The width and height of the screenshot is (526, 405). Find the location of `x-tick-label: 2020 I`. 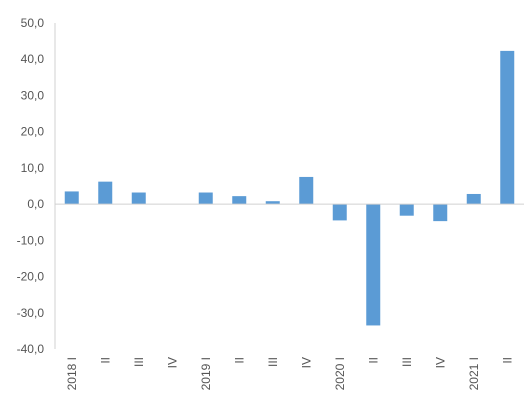

x-tick-label: 2020 I is located at coordinates (340, 373).